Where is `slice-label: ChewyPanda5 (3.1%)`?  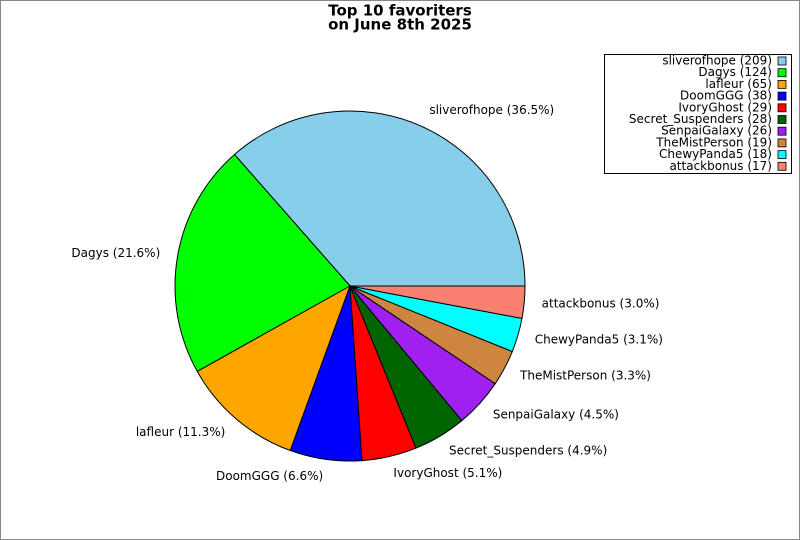
slice-label: ChewyPanda5 (3.1%) is located at coordinates (599, 340).